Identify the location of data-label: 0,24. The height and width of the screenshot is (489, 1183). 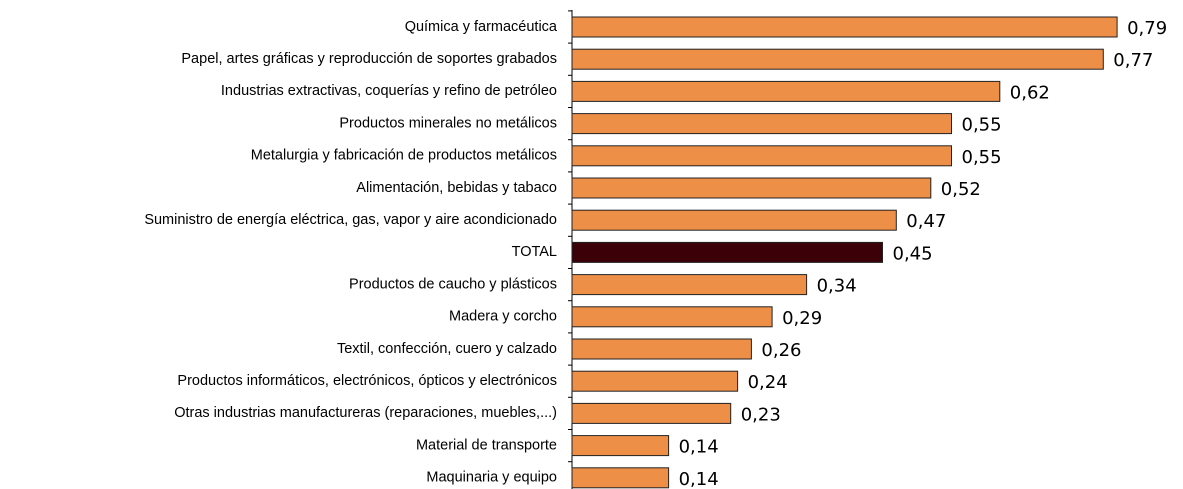
(768, 382).